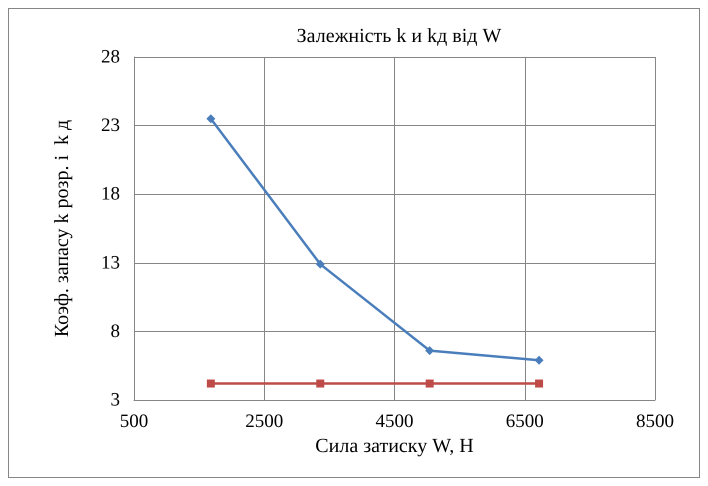  What do you see at coordinates (394, 445) in the screenshot?
I see `x-axis-title: Сила затиску W, Н` at bounding box center [394, 445].